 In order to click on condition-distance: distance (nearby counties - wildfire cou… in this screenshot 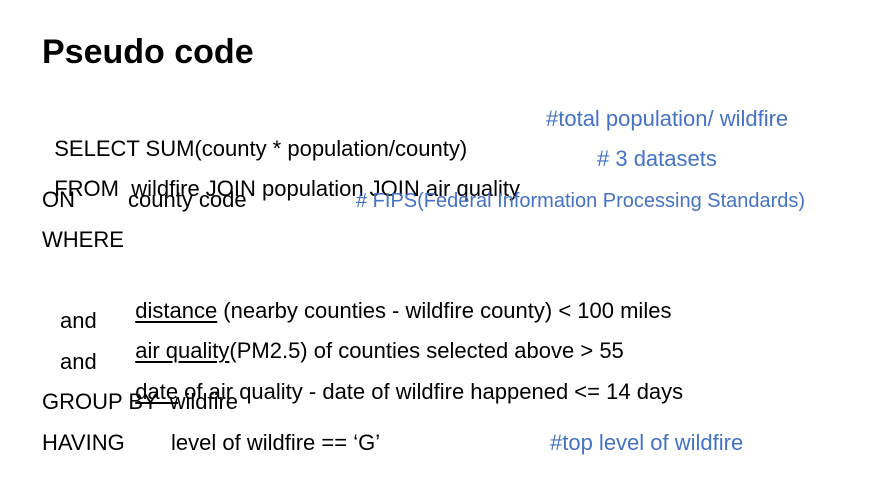, I will do `click(397, 296)`.